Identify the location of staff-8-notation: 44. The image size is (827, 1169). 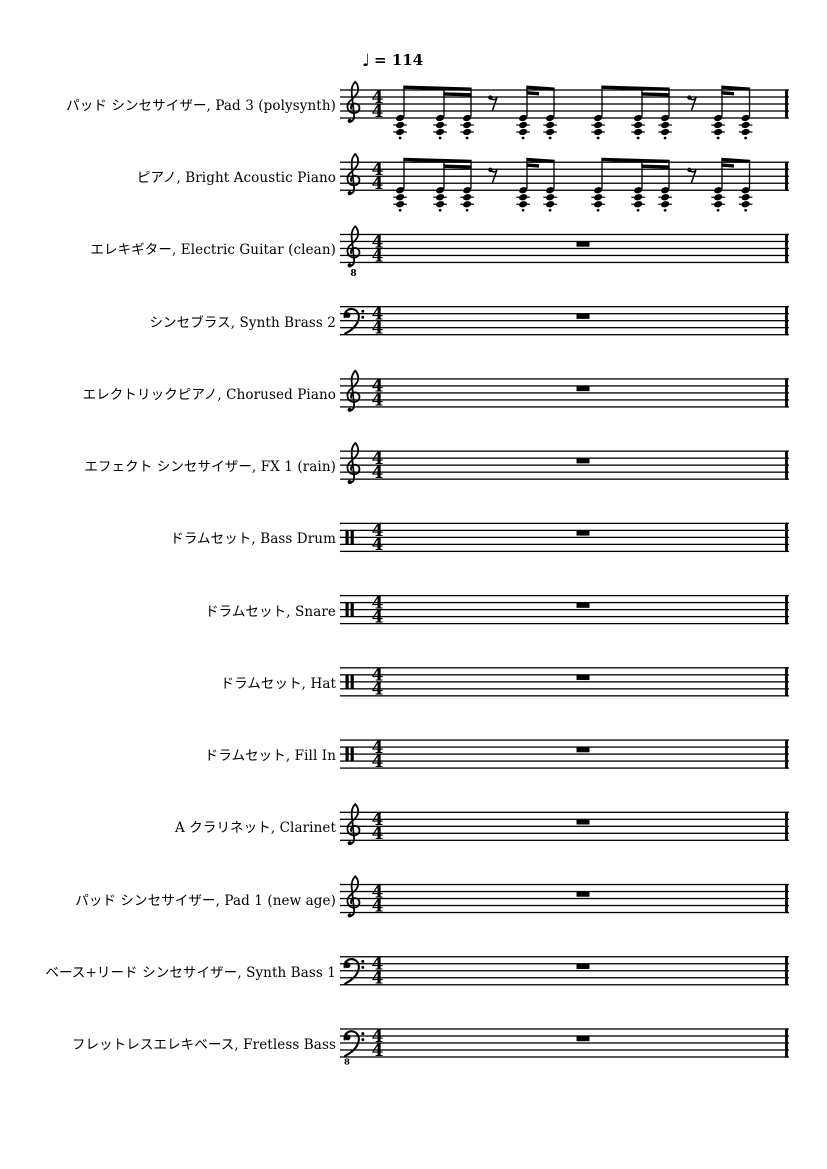
(564, 610).